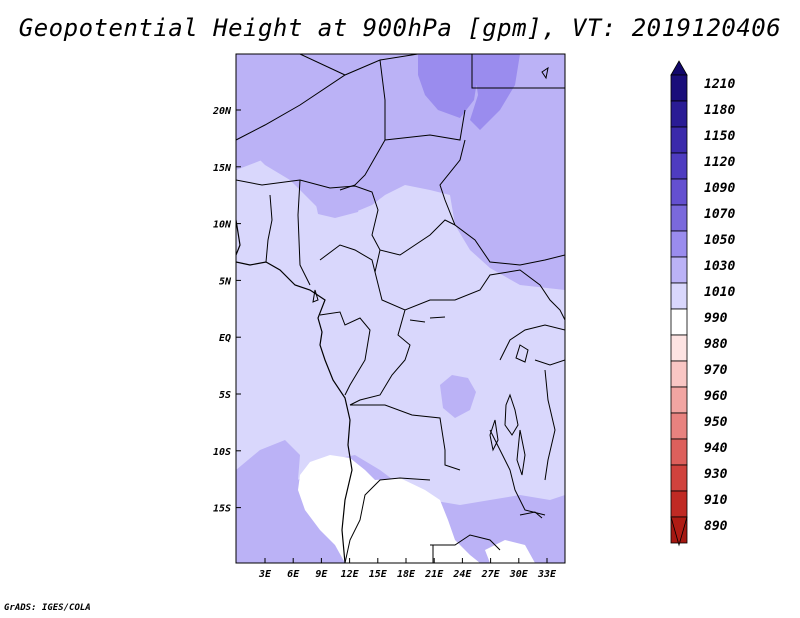  I want to click on field-region-east-blob, so click(458, 396).